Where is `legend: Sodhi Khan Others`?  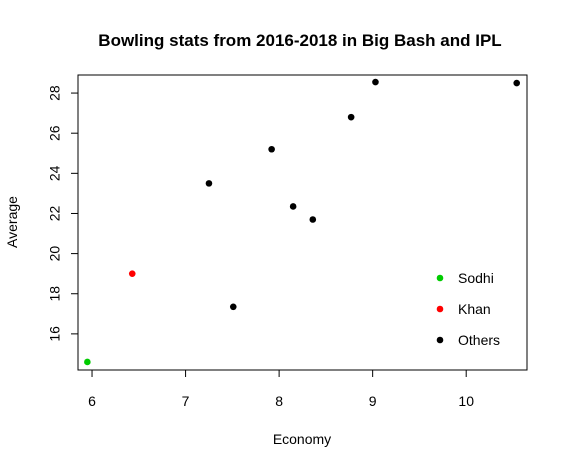
legend: Sodhi Khan Others is located at coordinates (468, 309).